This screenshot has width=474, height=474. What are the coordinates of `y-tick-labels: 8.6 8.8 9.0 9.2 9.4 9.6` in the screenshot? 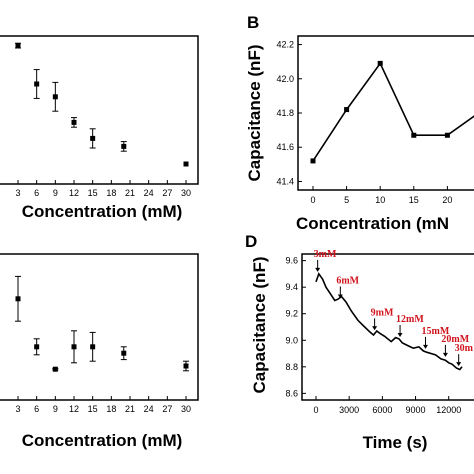 It's located at (295, 327).